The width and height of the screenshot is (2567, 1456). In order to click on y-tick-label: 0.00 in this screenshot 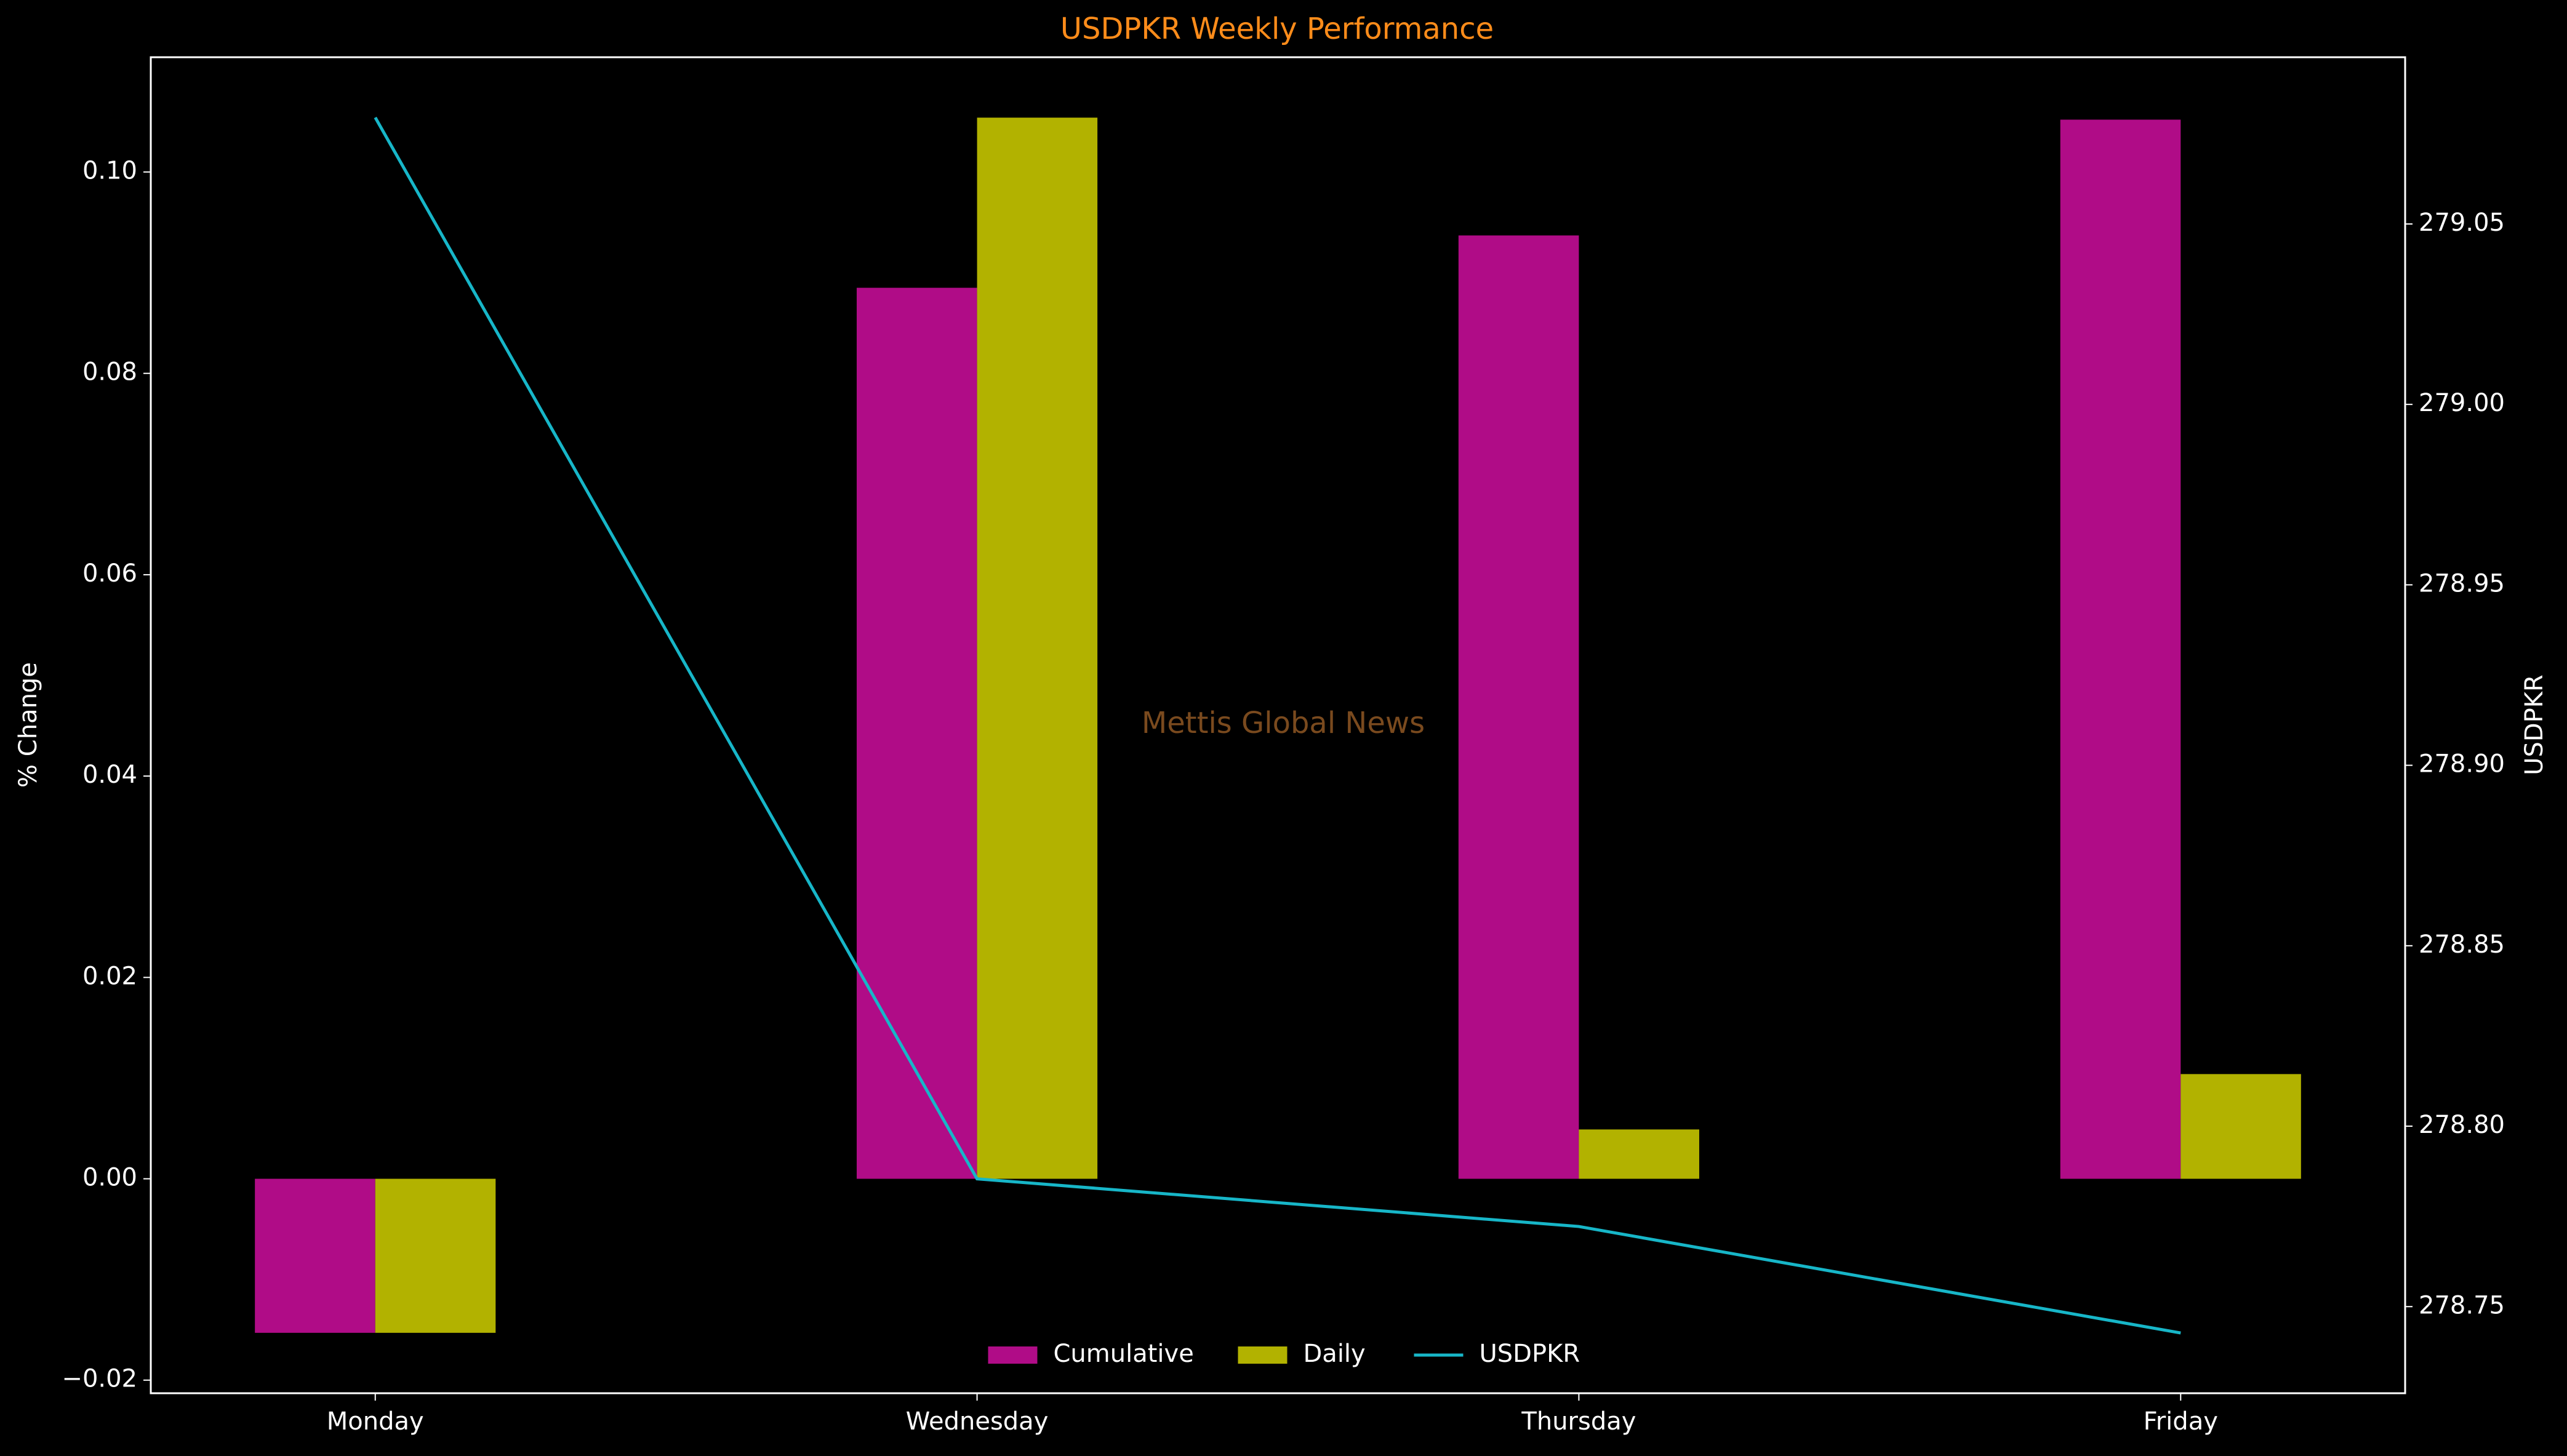, I will do `click(109, 1178)`.